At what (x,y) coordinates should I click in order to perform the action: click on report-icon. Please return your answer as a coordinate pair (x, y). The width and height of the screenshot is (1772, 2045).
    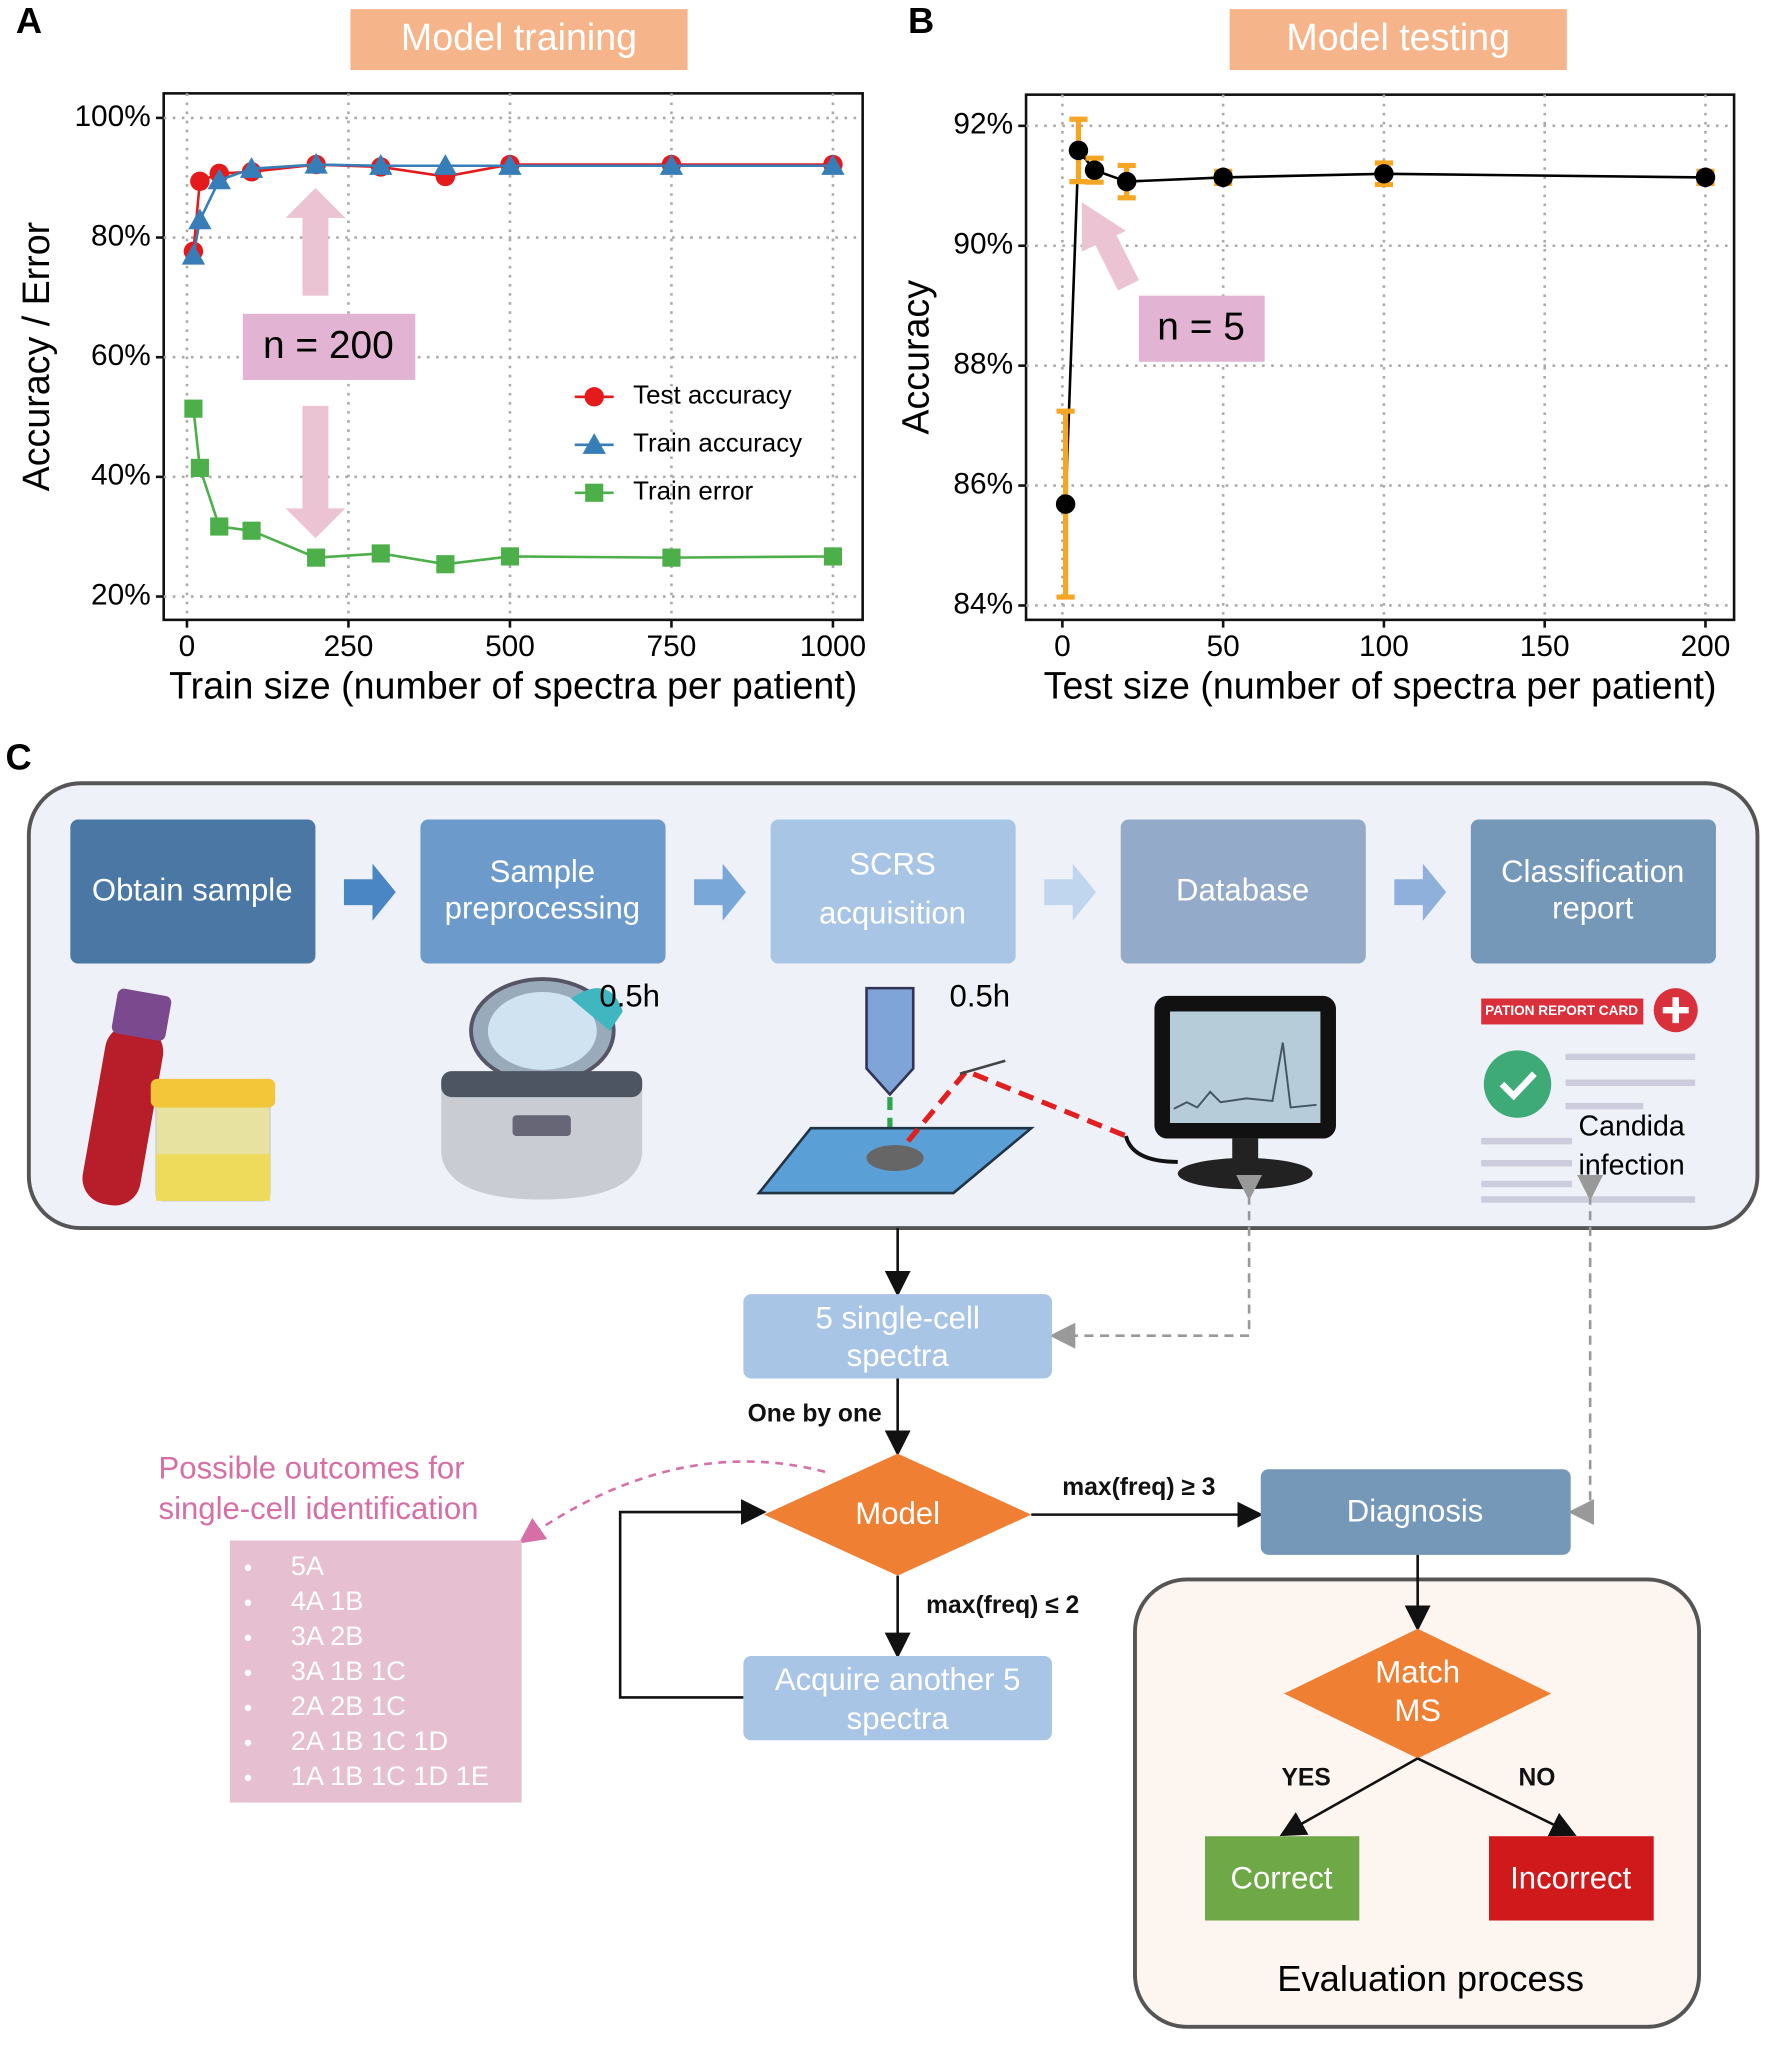
    Looking at the image, I should click on (1589, 1095).